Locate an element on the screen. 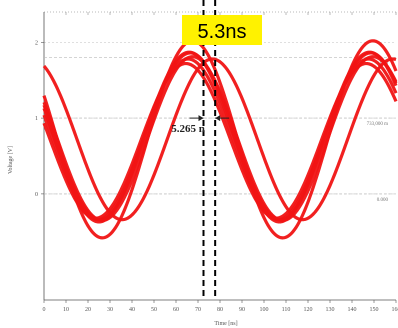 The width and height of the screenshot is (398, 328). reference-level-label: 733,000 m is located at coordinates (378, 124).